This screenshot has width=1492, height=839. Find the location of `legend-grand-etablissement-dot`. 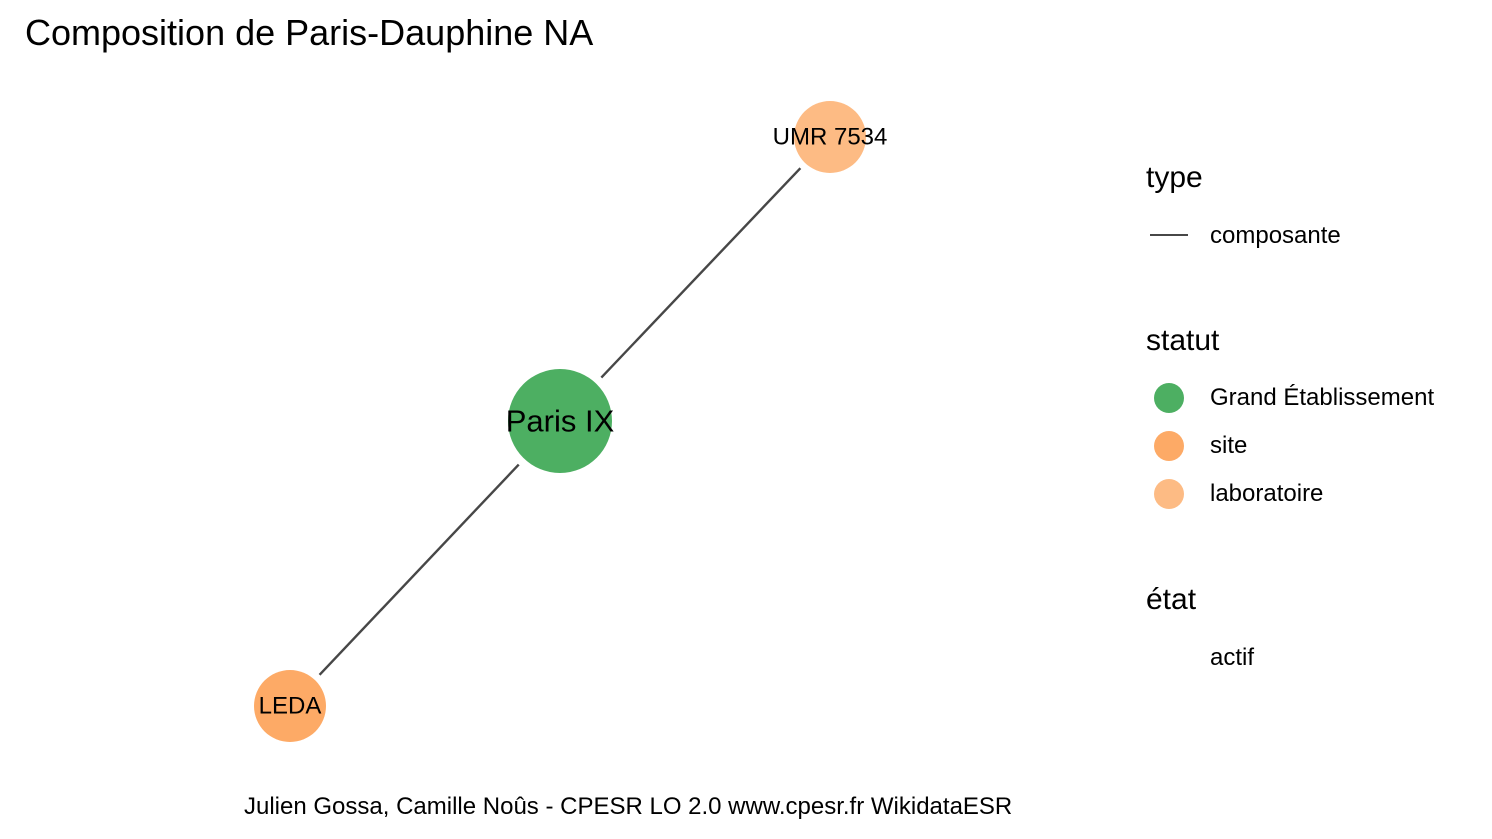

legend-grand-etablissement-dot is located at coordinates (1169, 398).